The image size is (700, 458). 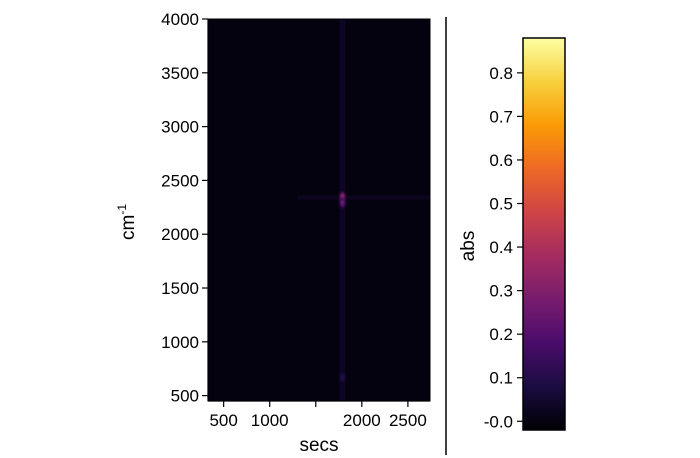 I want to click on colorbar-title: abs, so click(x=468, y=246).